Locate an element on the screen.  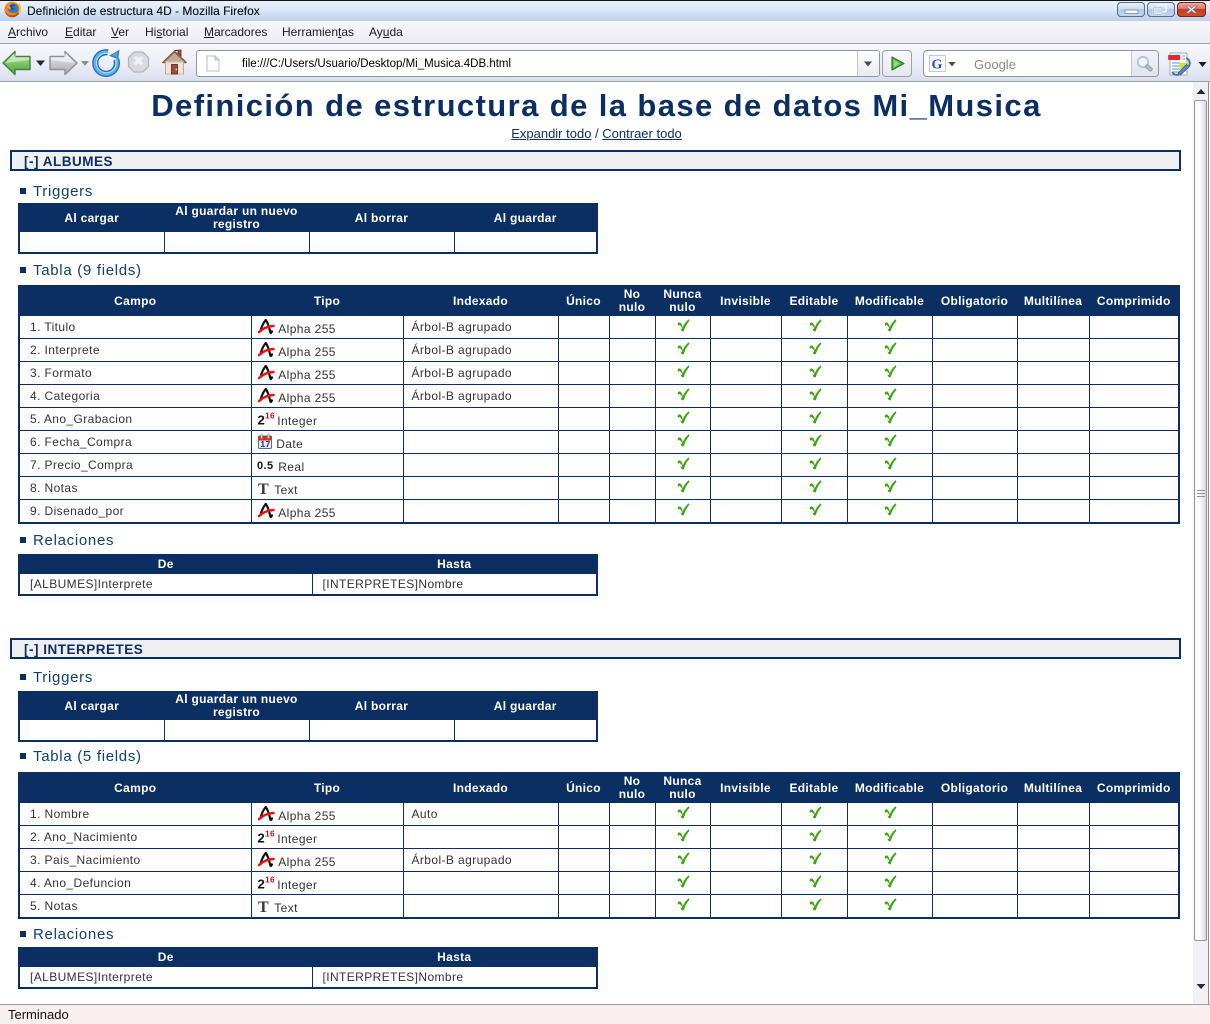
svg-text: 0.5 is located at coordinates (265, 466).